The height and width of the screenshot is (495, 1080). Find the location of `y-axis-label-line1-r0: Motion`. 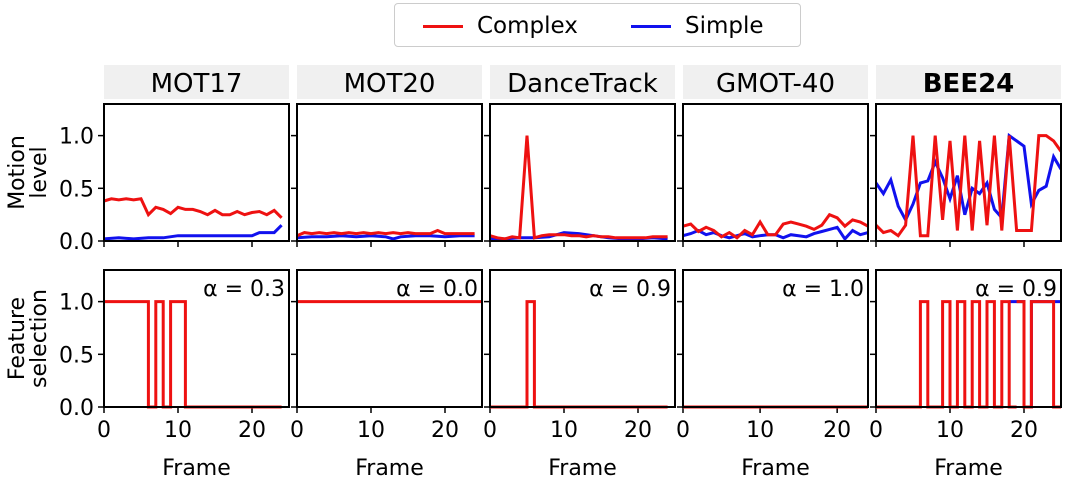

y-axis-label-line1-r0: Motion is located at coordinates (17, 172).